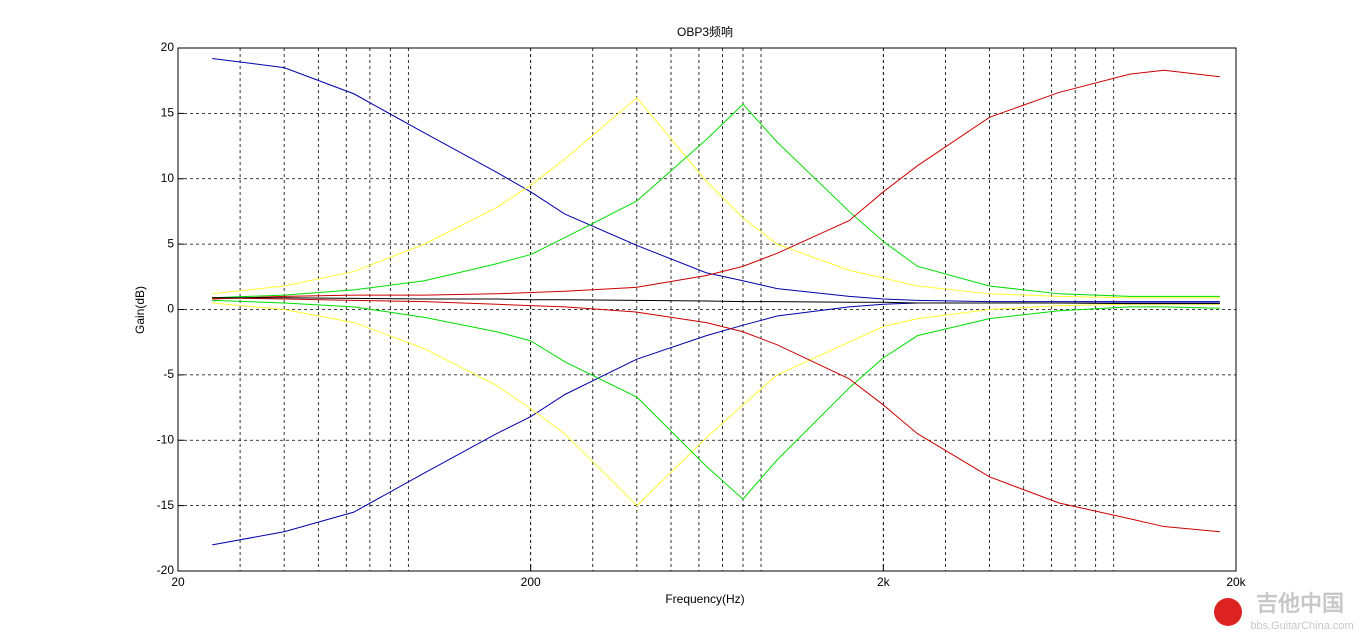 This screenshot has height=642, width=1366. Describe the element at coordinates (168, 374) in the screenshot. I see `y-tick-label: -5` at that location.